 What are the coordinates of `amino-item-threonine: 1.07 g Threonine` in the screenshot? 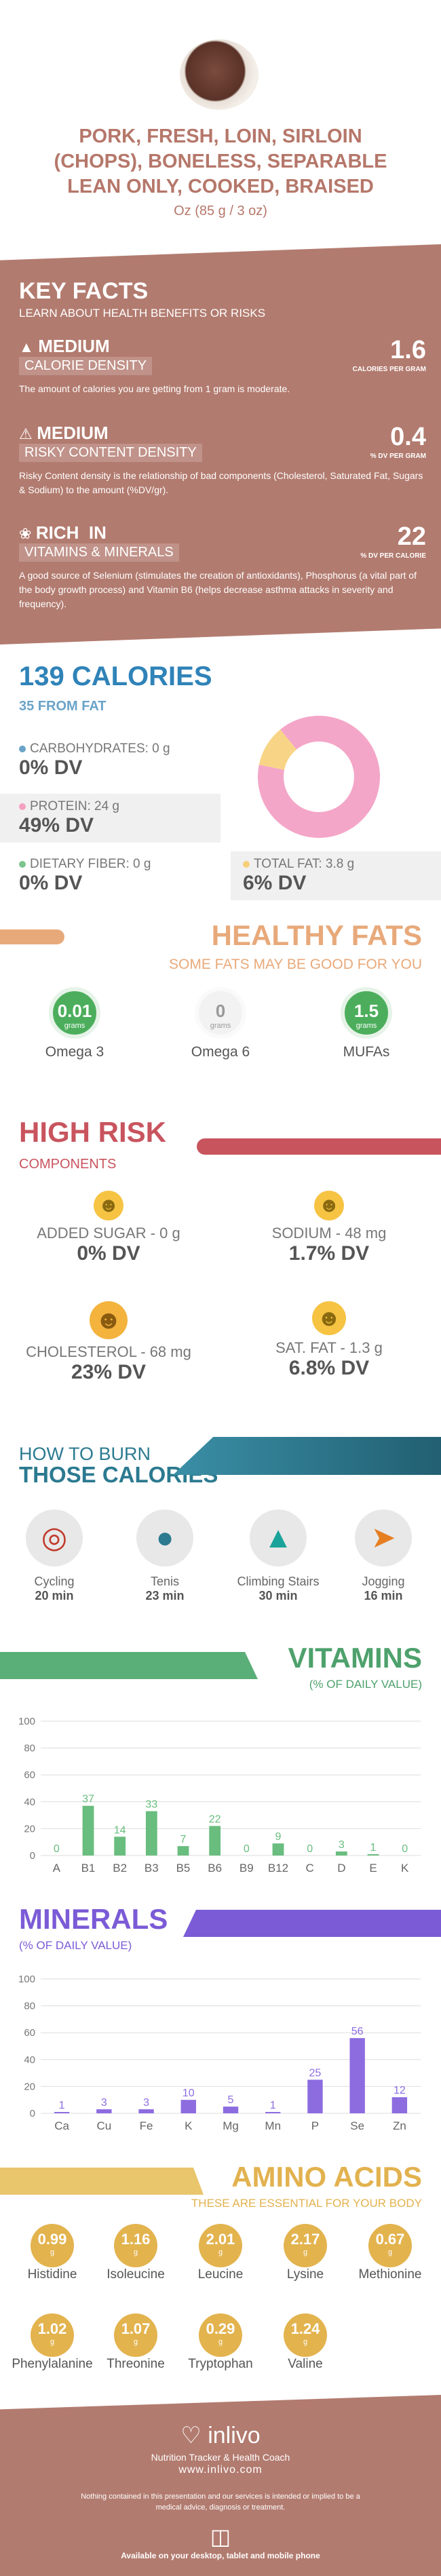 It's located at (136, 2342).